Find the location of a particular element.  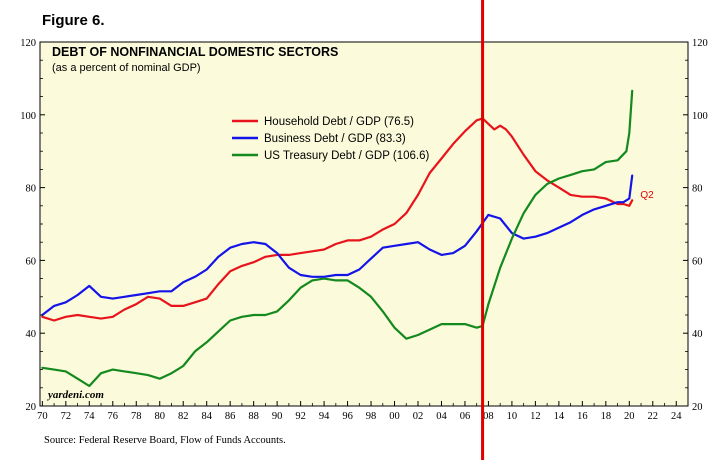

chart-title: DEBT OF NONFINANCIAL DOMESTIC SECTORS is located at coordinates (195, 52).